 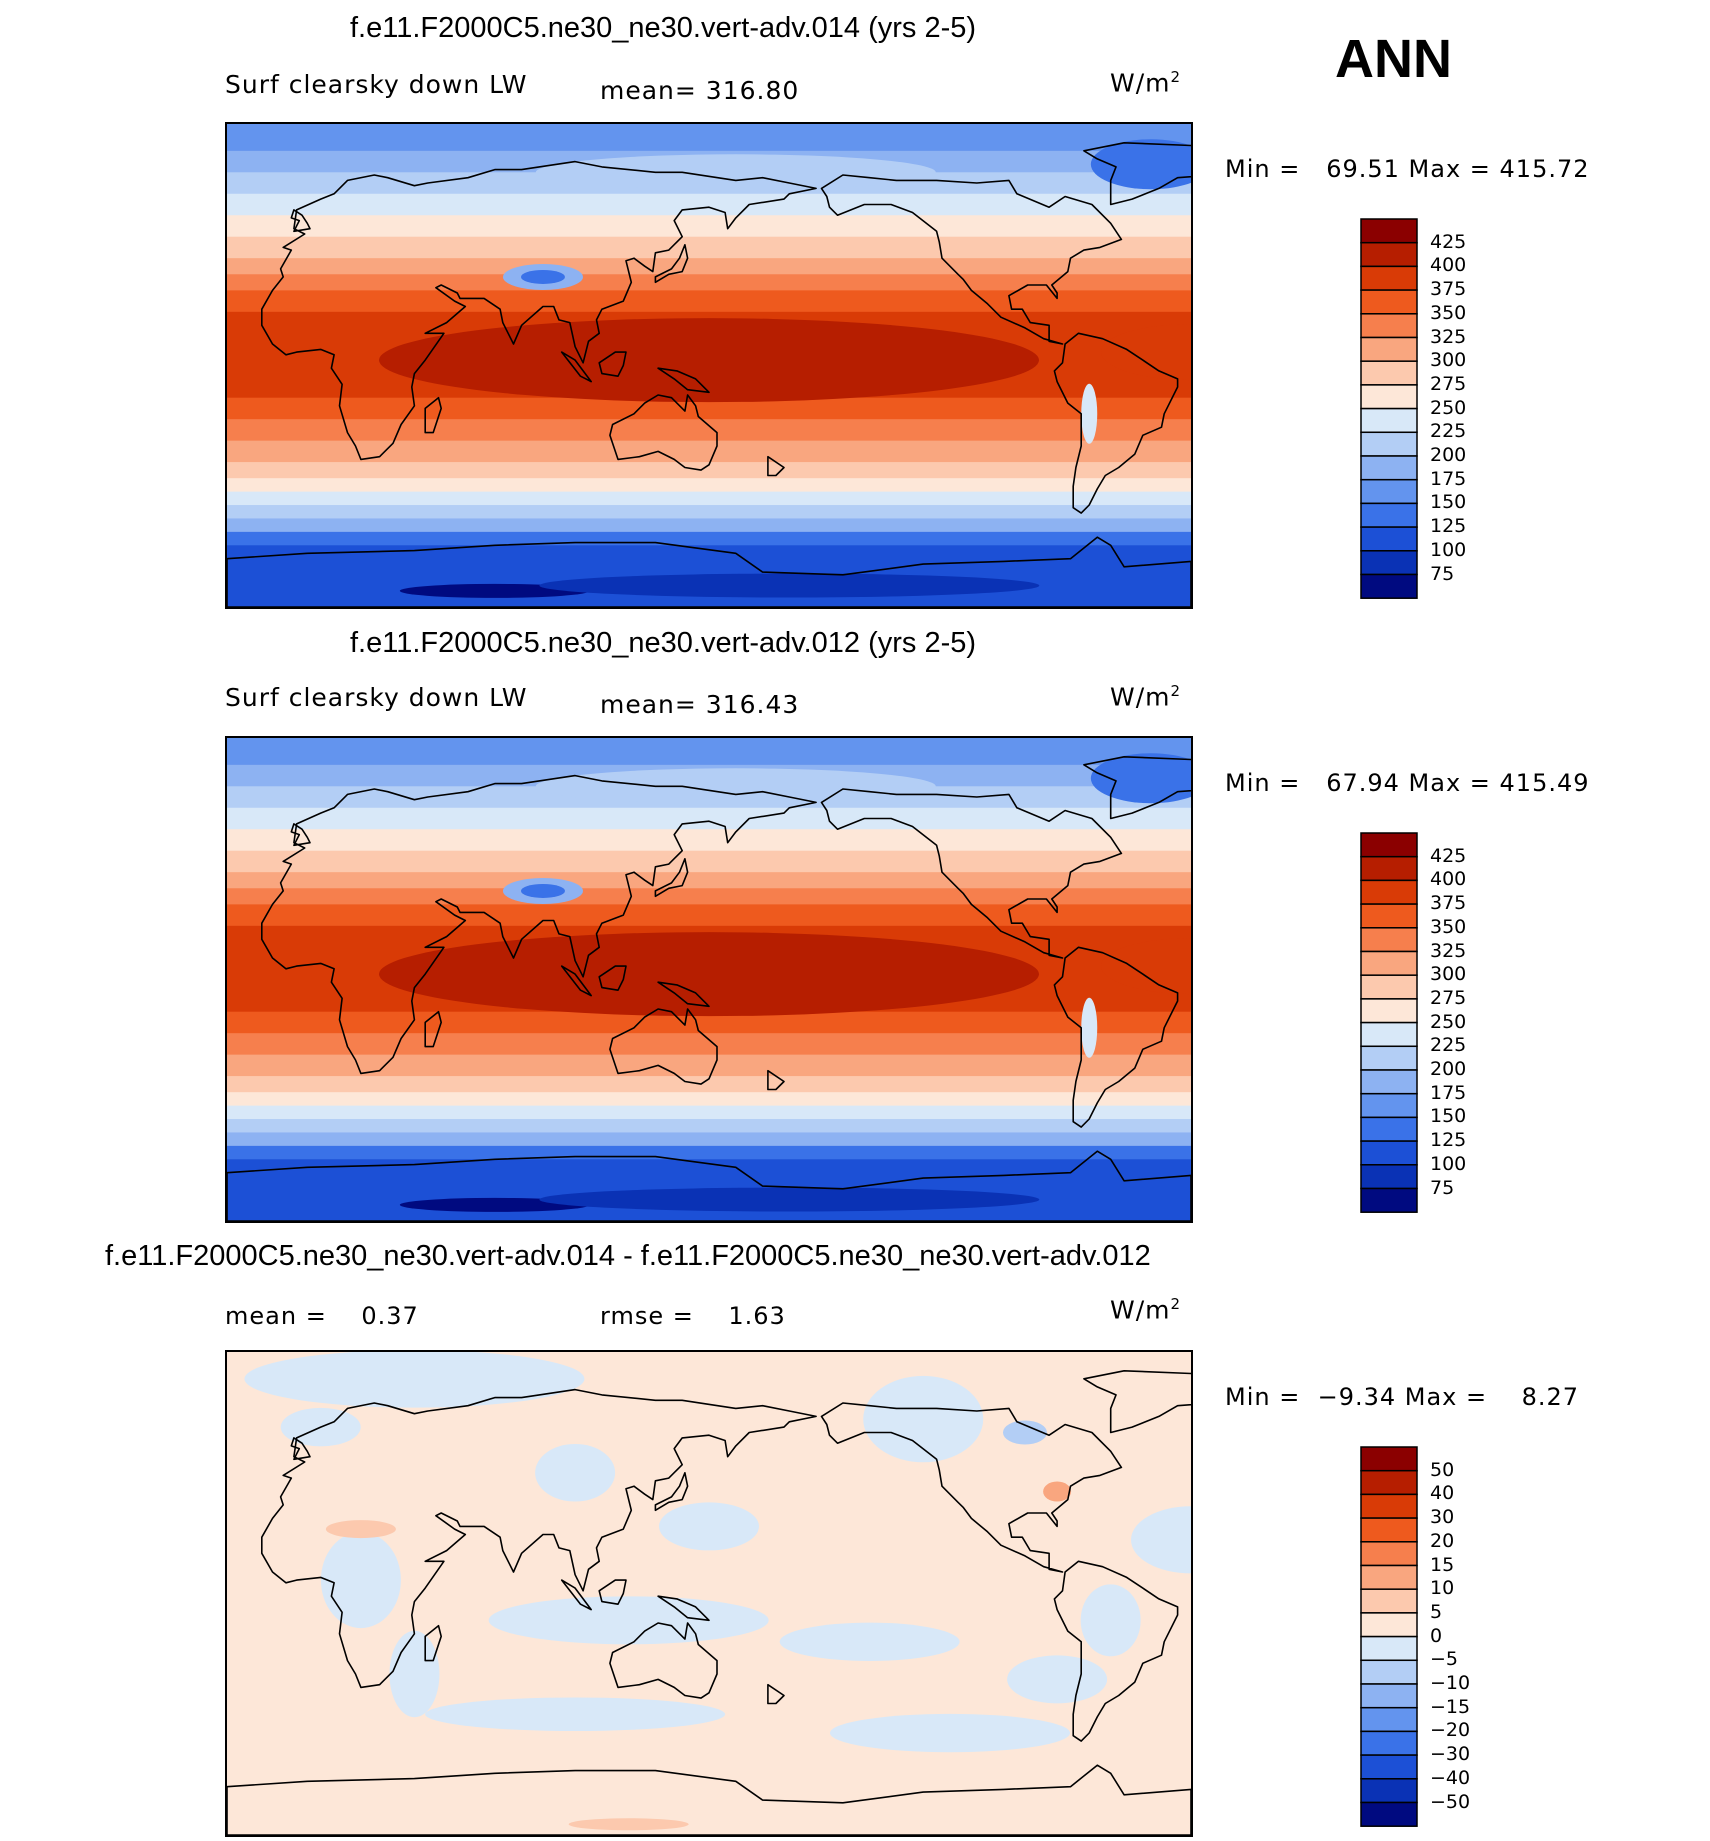 I want to click on colorbar-tick-label: −20, so click(x=1450, y=1730).